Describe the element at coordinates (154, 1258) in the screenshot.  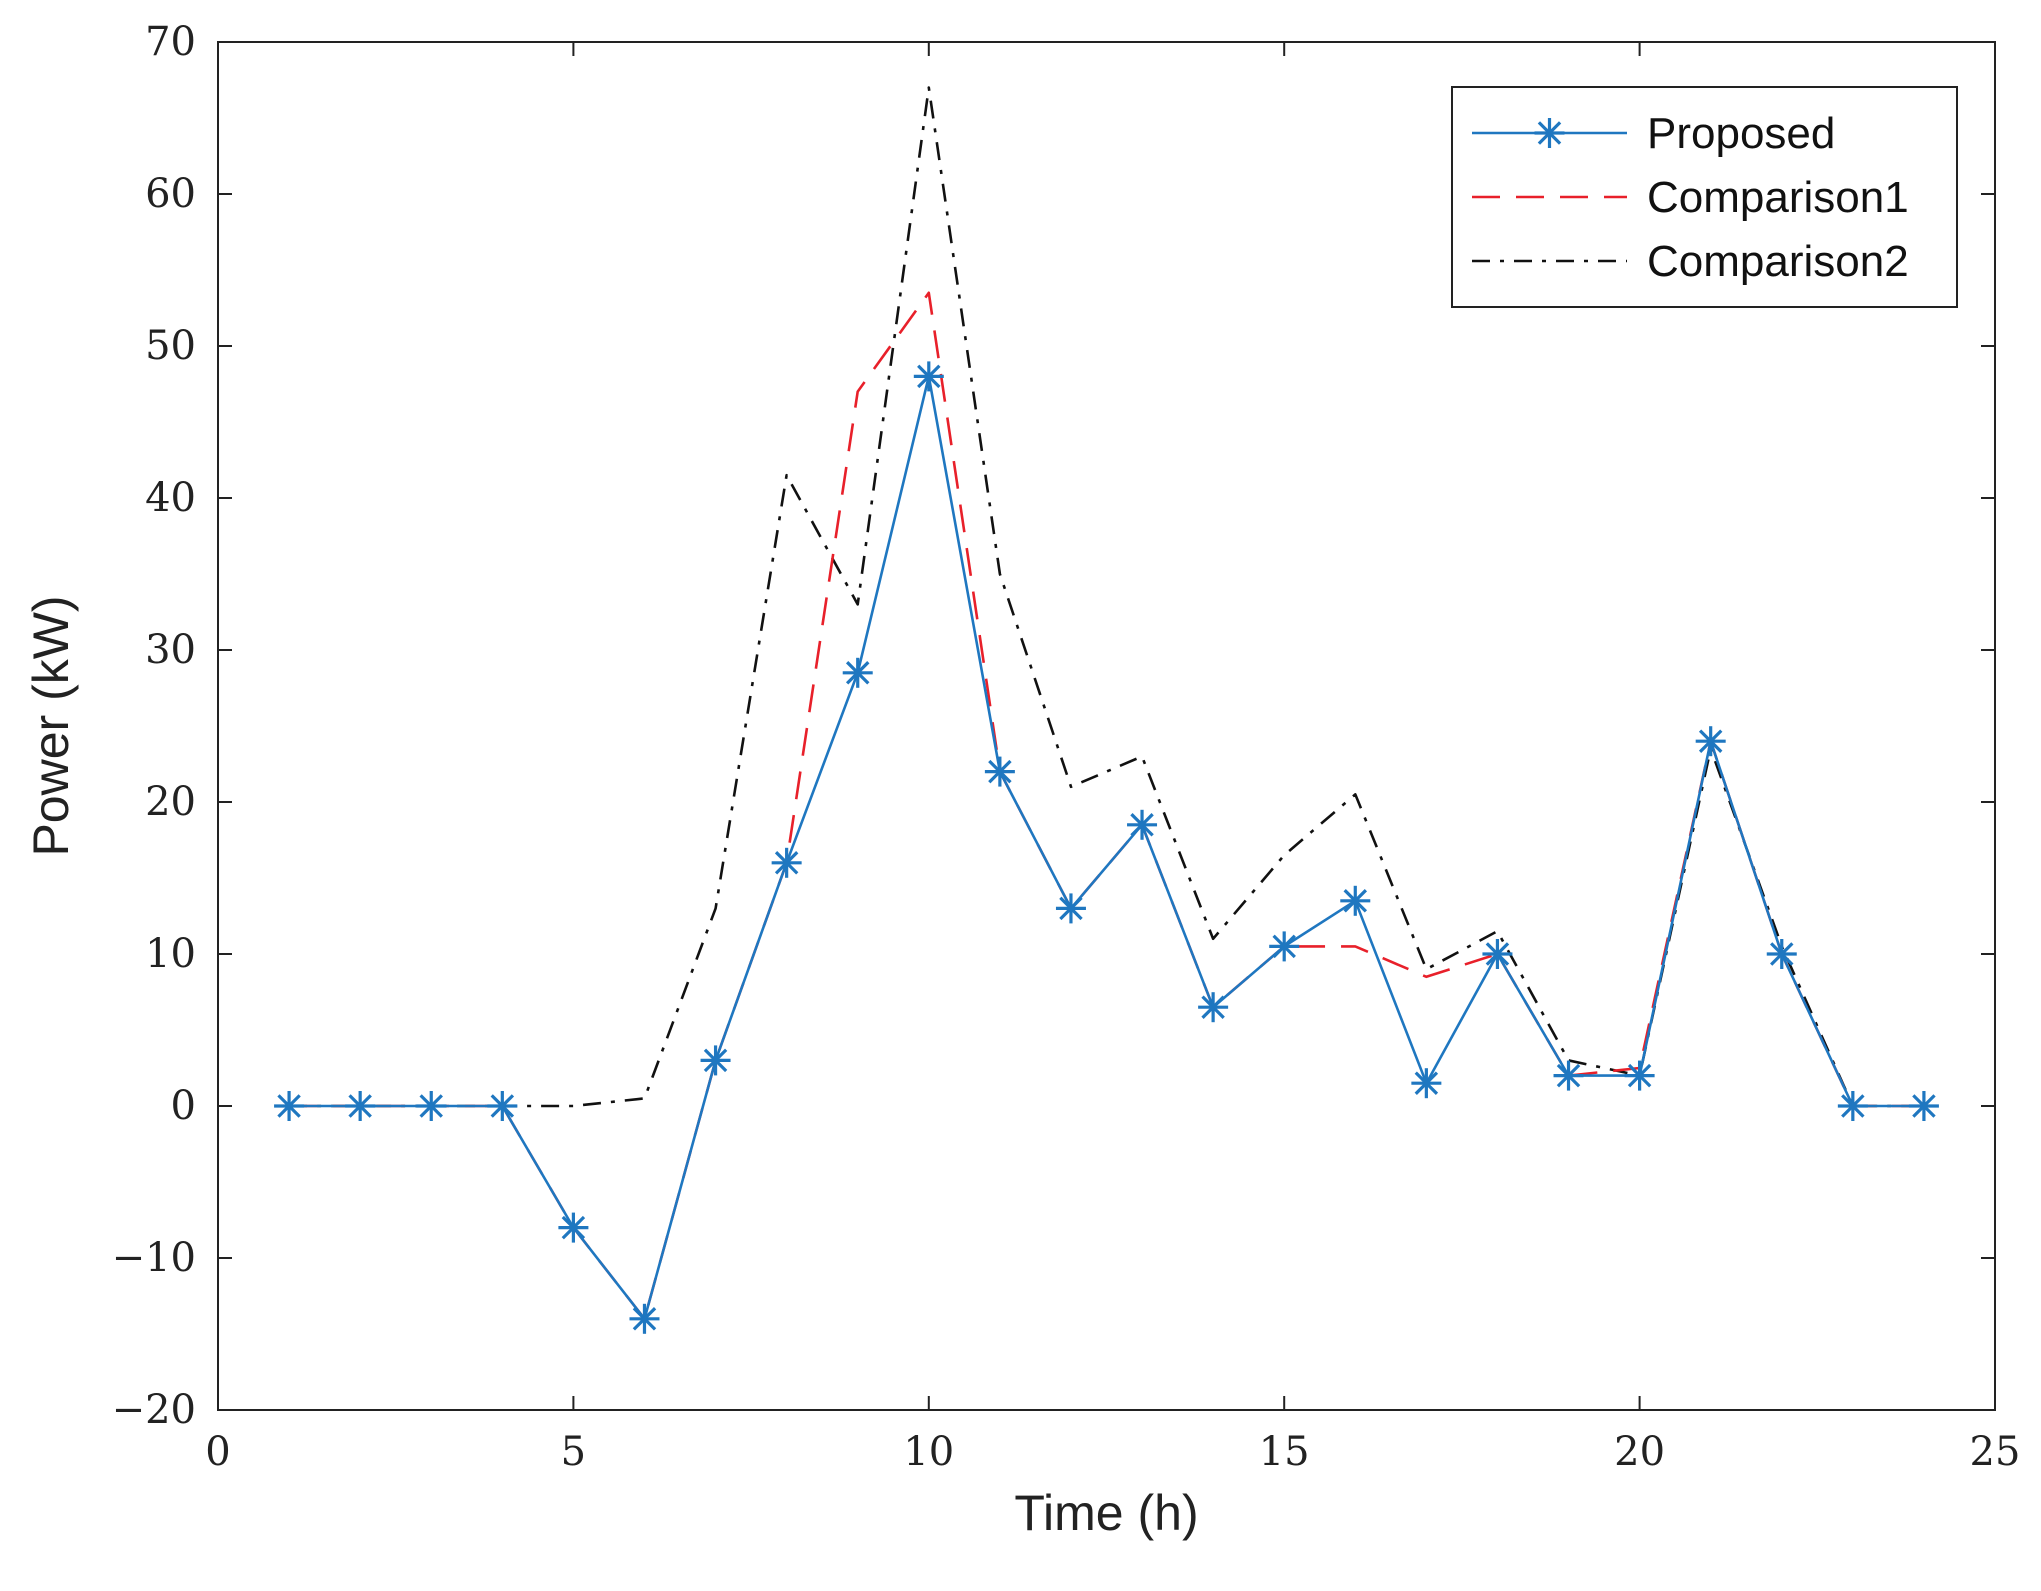
I see `y-tick-label: −10` at that location.